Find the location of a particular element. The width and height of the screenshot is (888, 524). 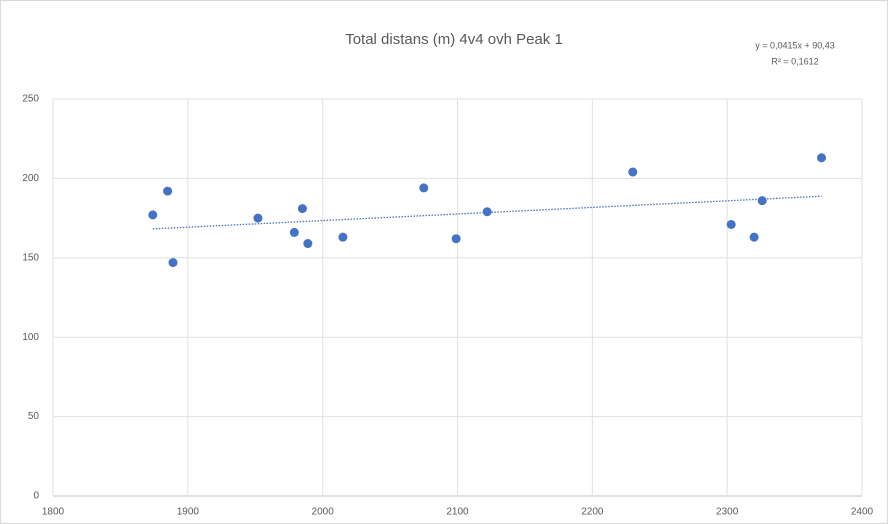

y-tick-label: 50 is located at coordinates (34, 416).